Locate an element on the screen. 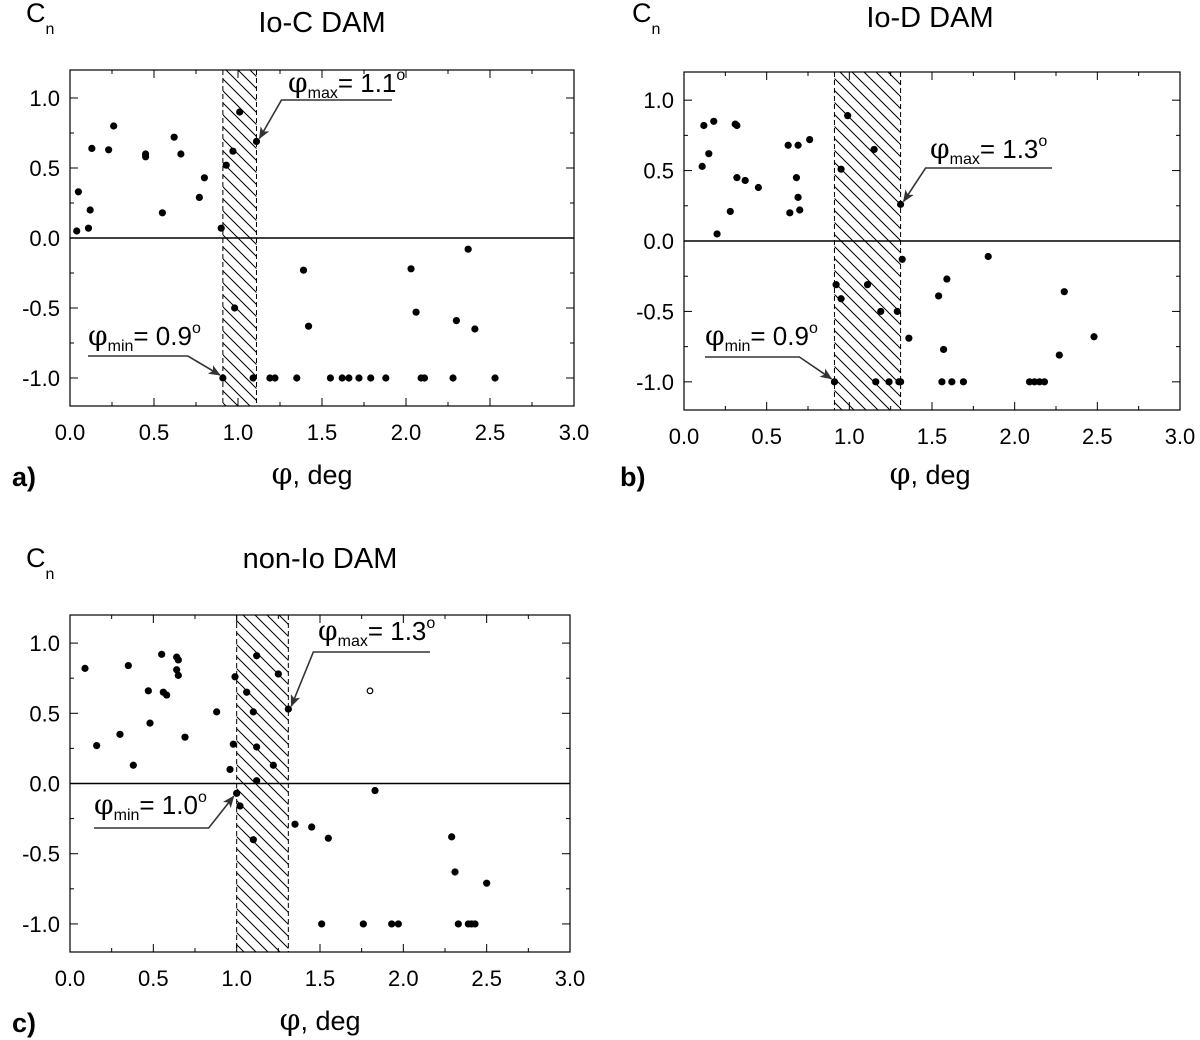 The image size is (1200, 1040). annotation-phi-max: φmax= 1.3o is located at coordinates (988, 150).